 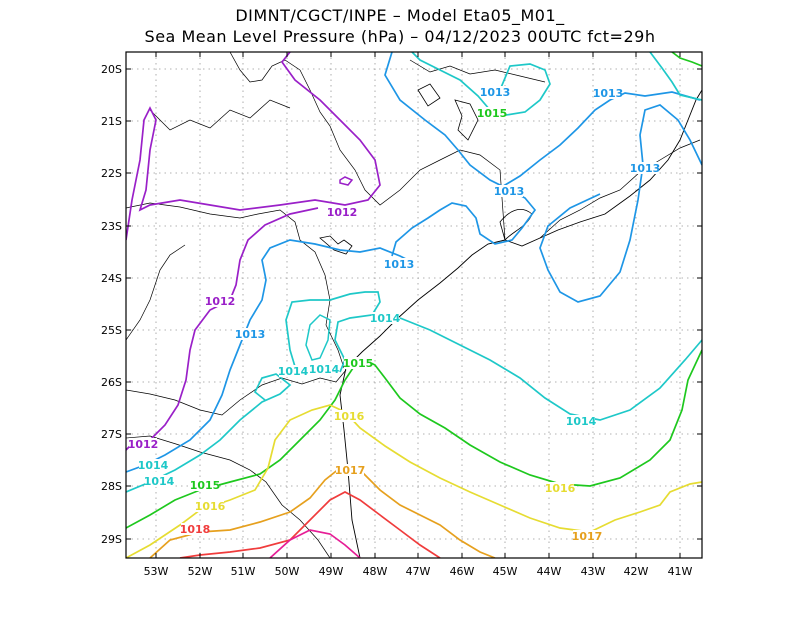 What do you see at coordinates (375, 571) in the screenshot?
I see `lon-tick-label: 48W` at bounding box center [375, 571].